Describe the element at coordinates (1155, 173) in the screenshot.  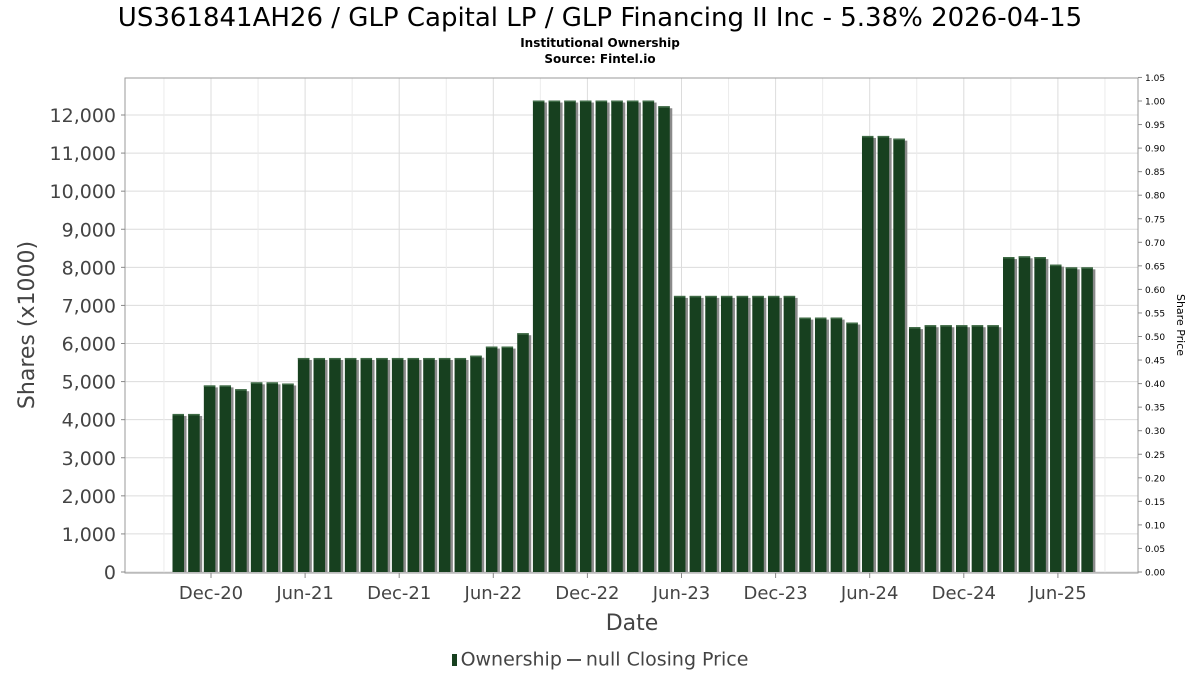
I see `y2-tick-label: 0.85` at that location.